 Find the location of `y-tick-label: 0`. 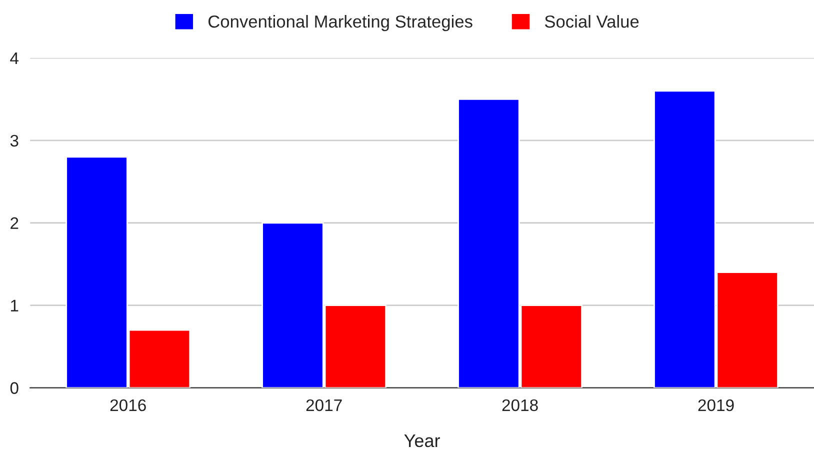

y-tick-label: 0 is located at coordinates (14, 388).